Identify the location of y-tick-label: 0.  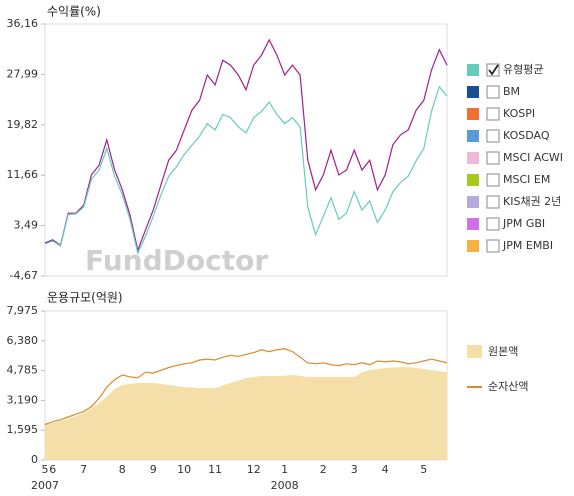
(34, 459).